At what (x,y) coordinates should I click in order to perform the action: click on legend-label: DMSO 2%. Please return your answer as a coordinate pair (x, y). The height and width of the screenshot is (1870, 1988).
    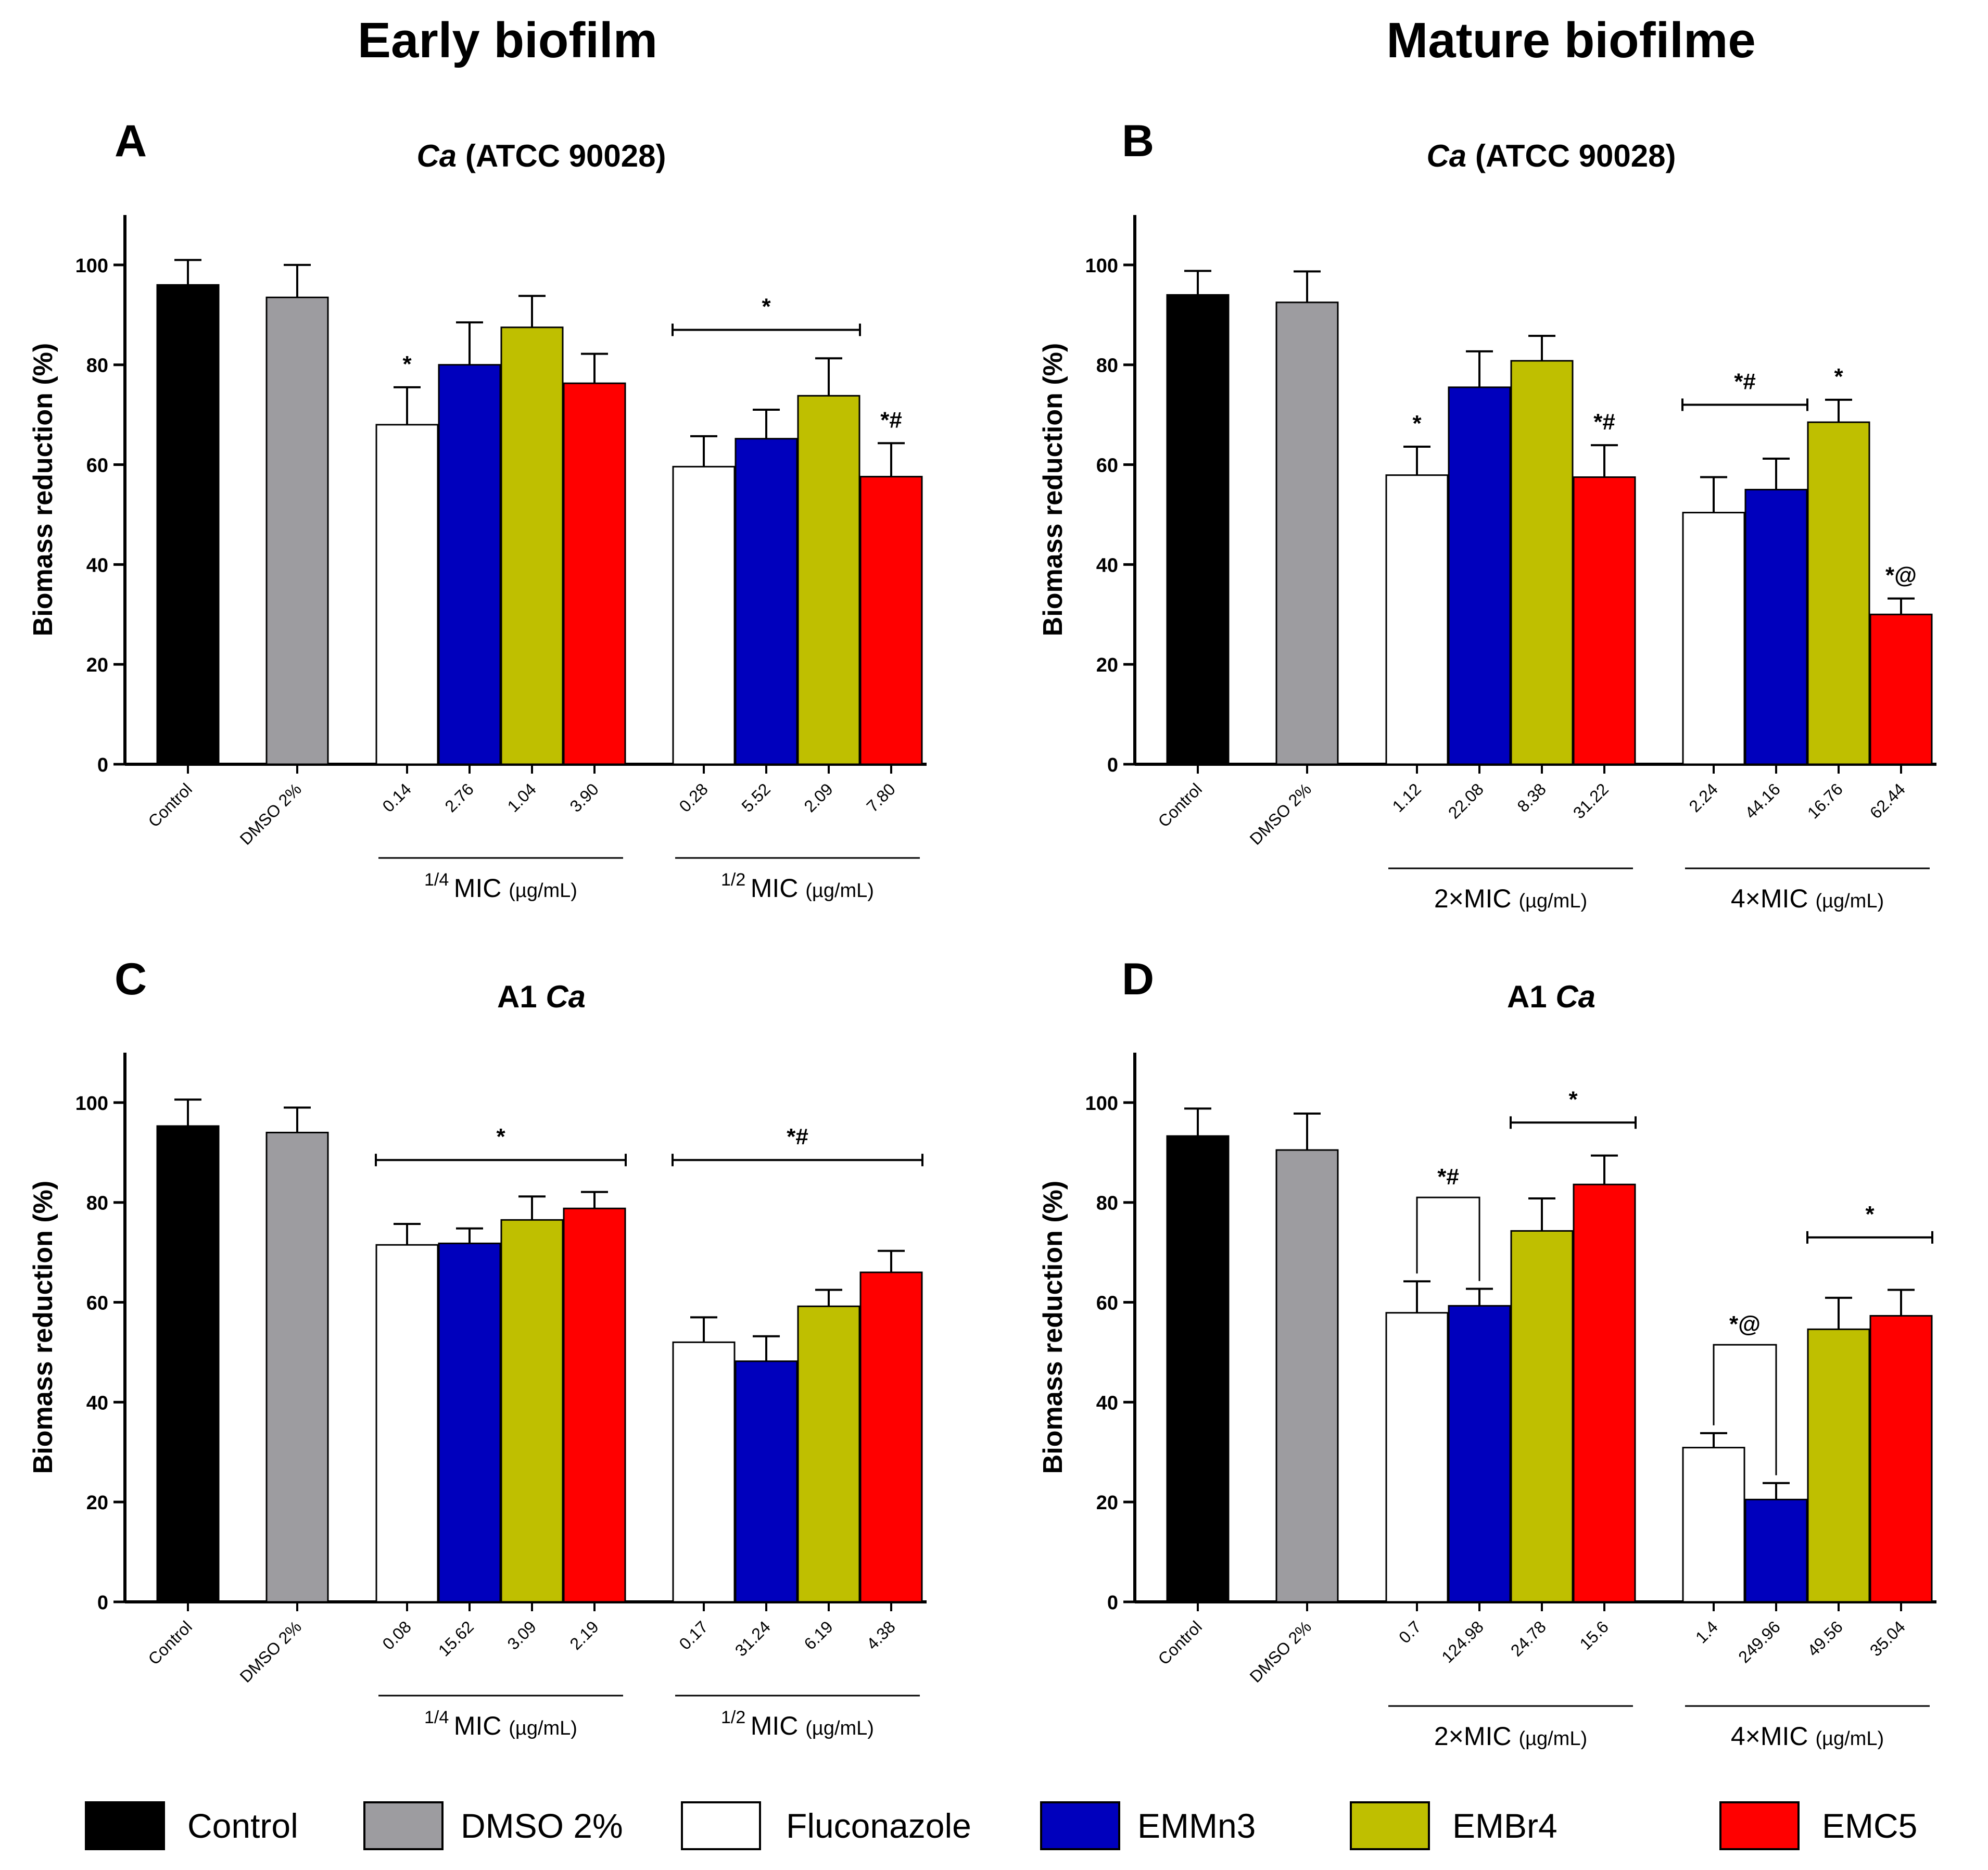
    Looking at the image, I should click on (542, 1825).